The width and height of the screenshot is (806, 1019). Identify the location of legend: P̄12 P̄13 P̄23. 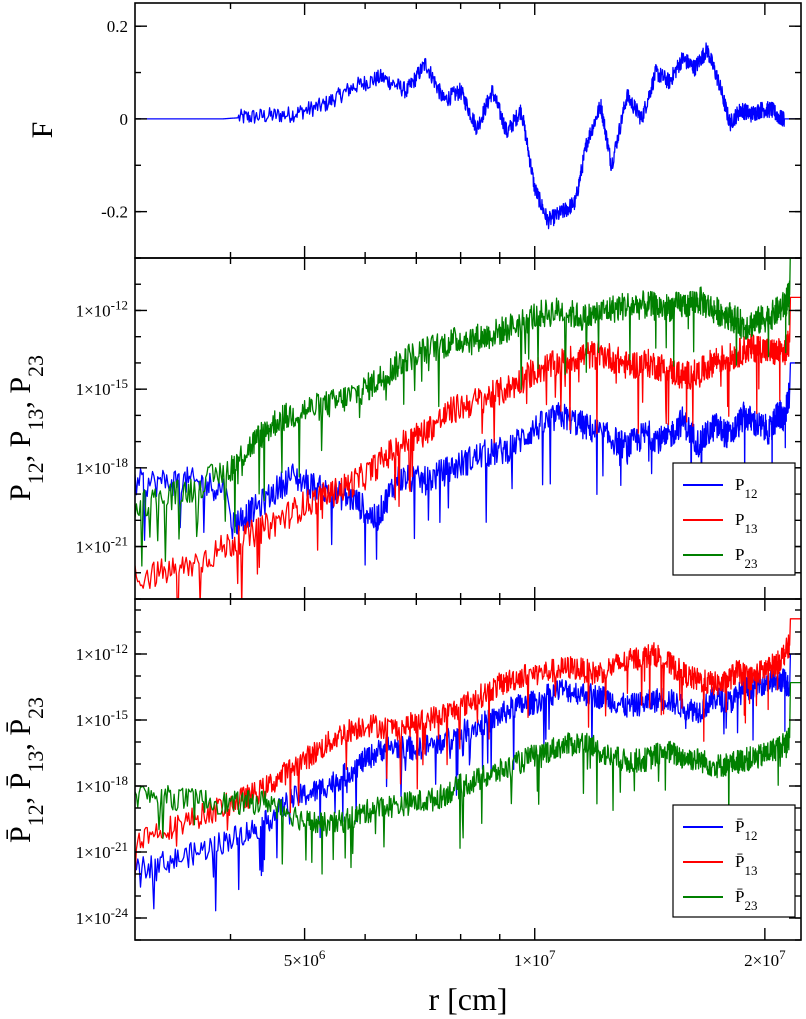
(734, 861).